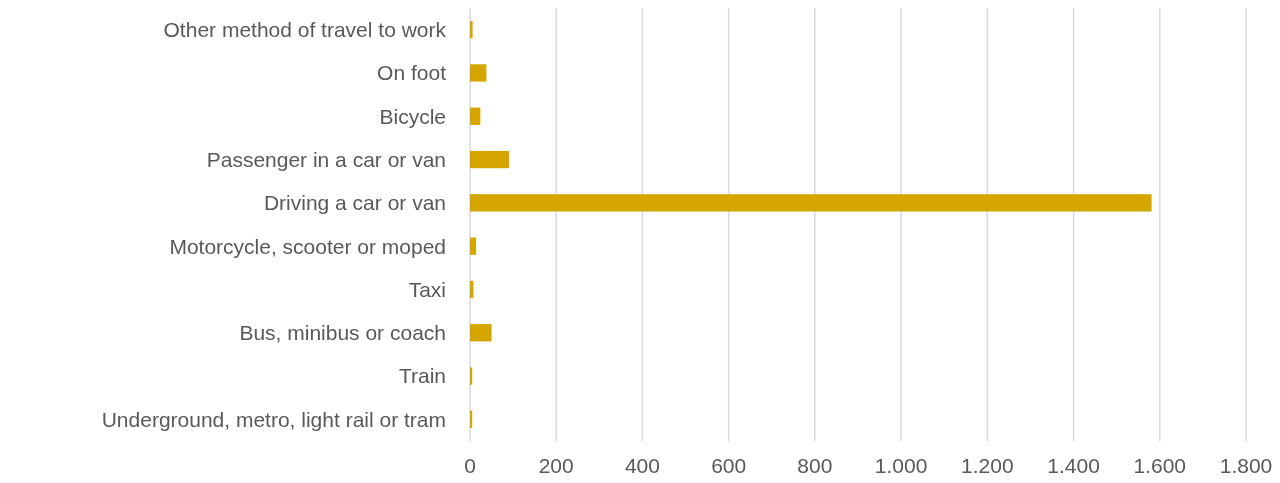 Image resolution: width=1280 pixels, height=483 pixels. What do you see at coordinates (326, 159) in the screenshot?
I see `y-tick-label: Passenger in a car or van` at bounding box center [326, 159].